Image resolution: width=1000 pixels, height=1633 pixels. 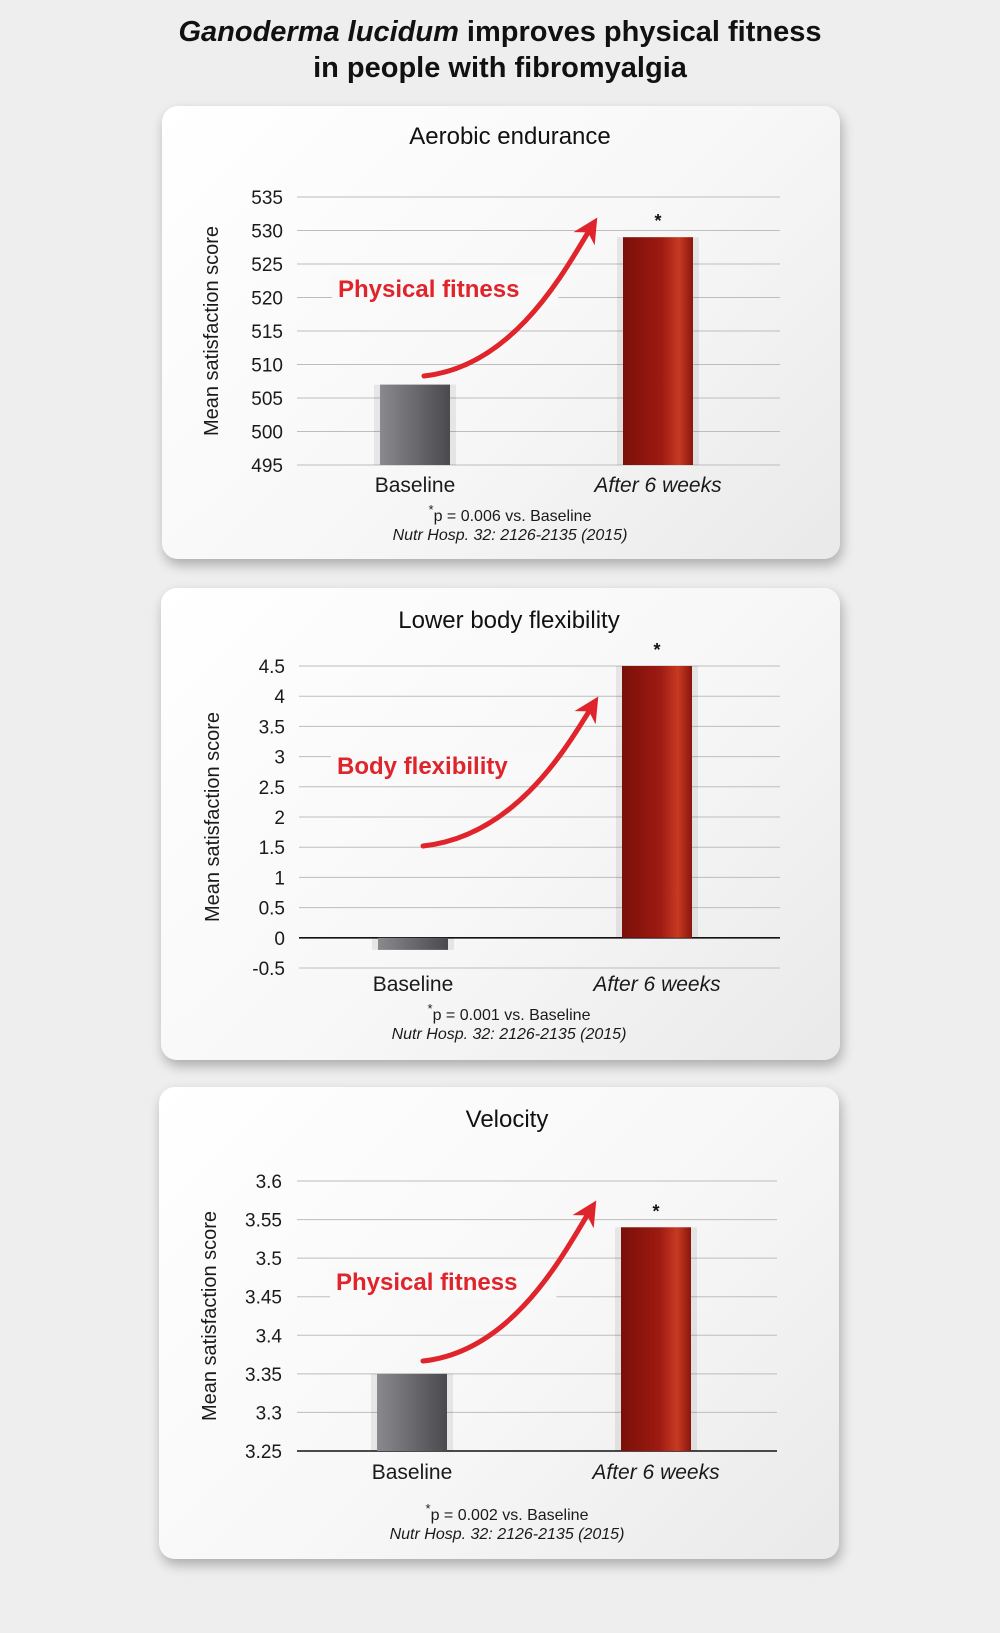 What do you see at coordinates (279, 878) in the screenshot?
I see `y-tick-label: 1` at bounding box center [279, 878].